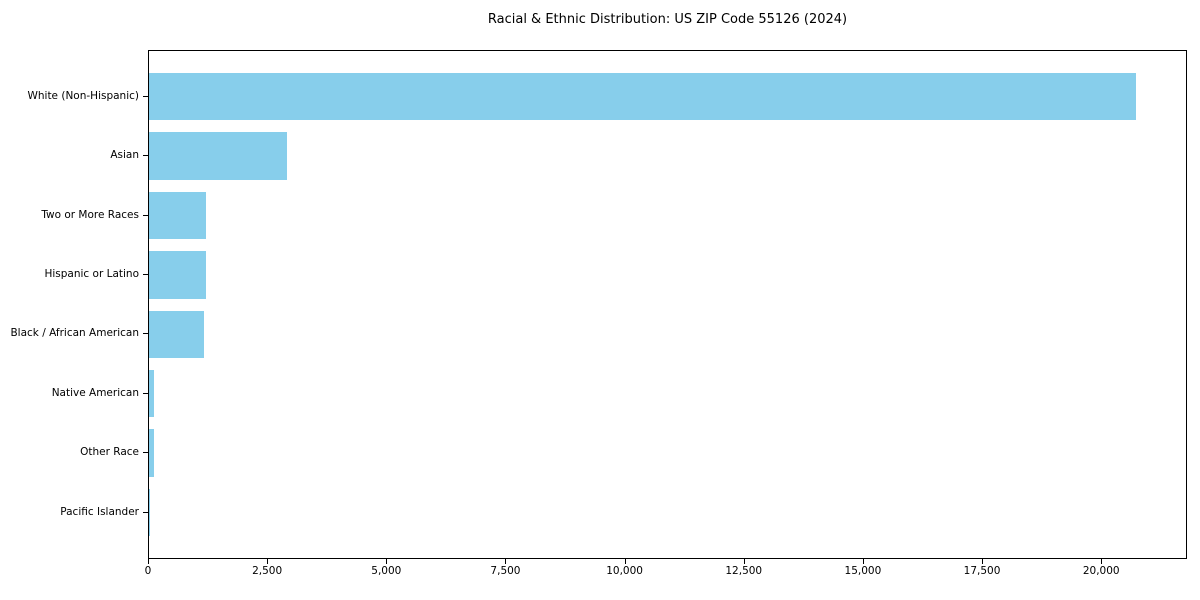 This screenshot has width=1200, height=600. What do you see at coordinates (90, 214) in the screenshot?
I see `y-tick-label: Two or More Races` at bounding box center [90, 214].